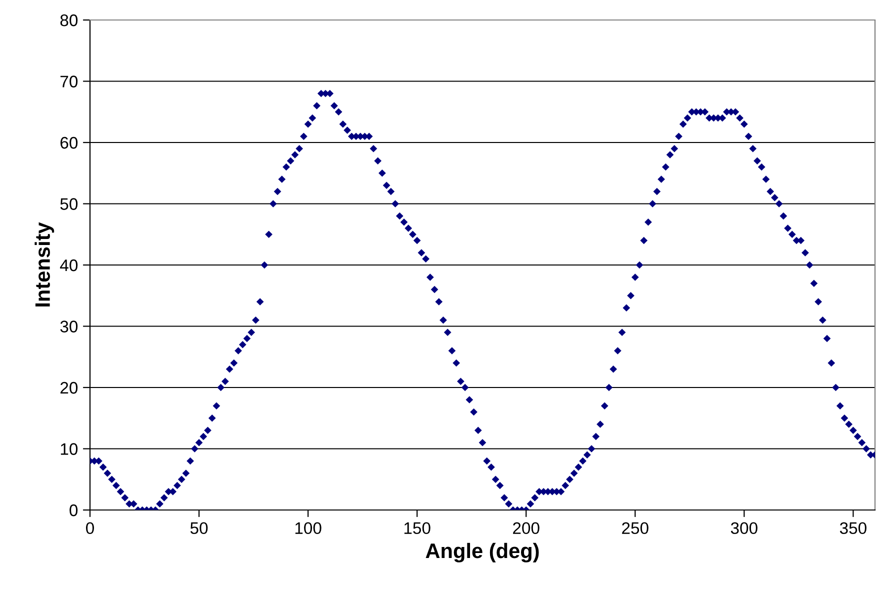 The image size is (878, 597). What do you see at coordinates (44, 264) in the screenshot?
I see `y-axis-title: Intensity` at bounding box center [44, 264].